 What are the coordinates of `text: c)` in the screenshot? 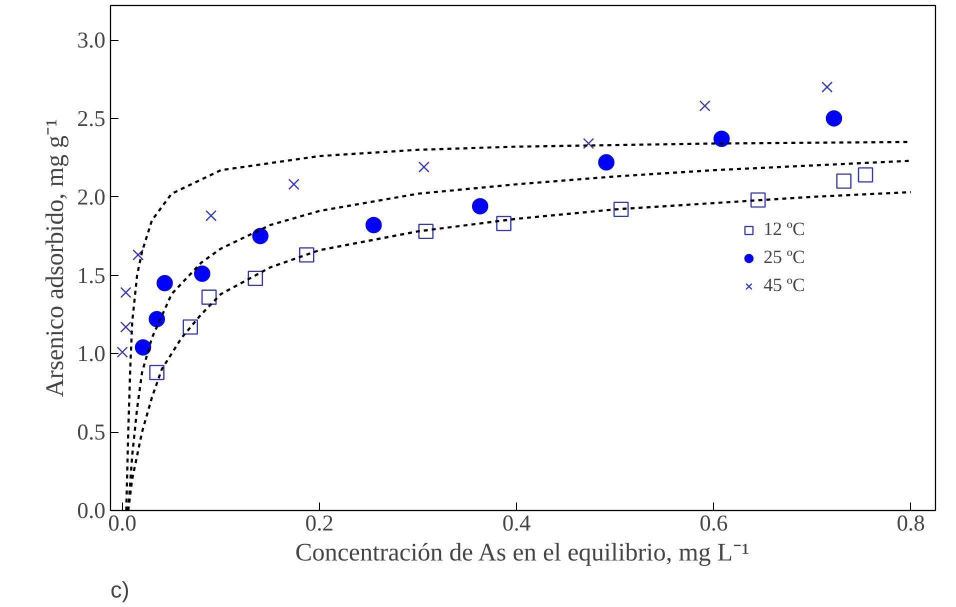 It's located at (120, 589).